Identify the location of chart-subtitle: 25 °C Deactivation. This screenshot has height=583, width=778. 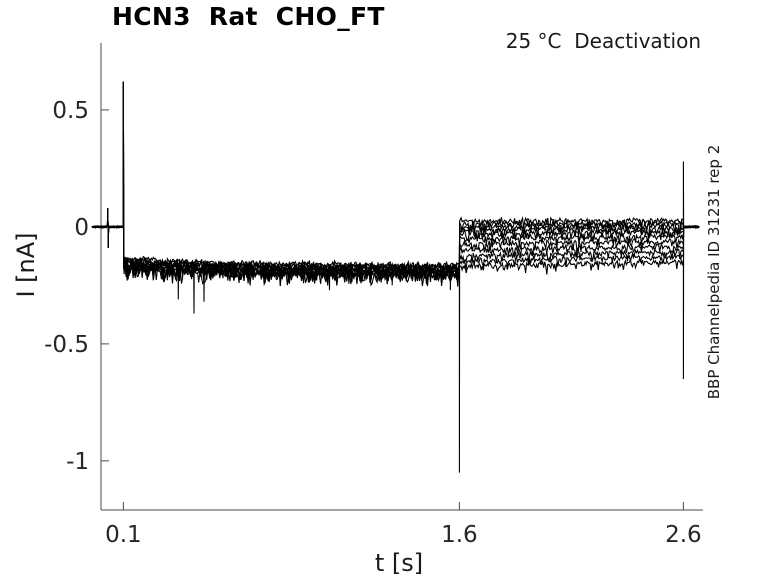
(603, 41).